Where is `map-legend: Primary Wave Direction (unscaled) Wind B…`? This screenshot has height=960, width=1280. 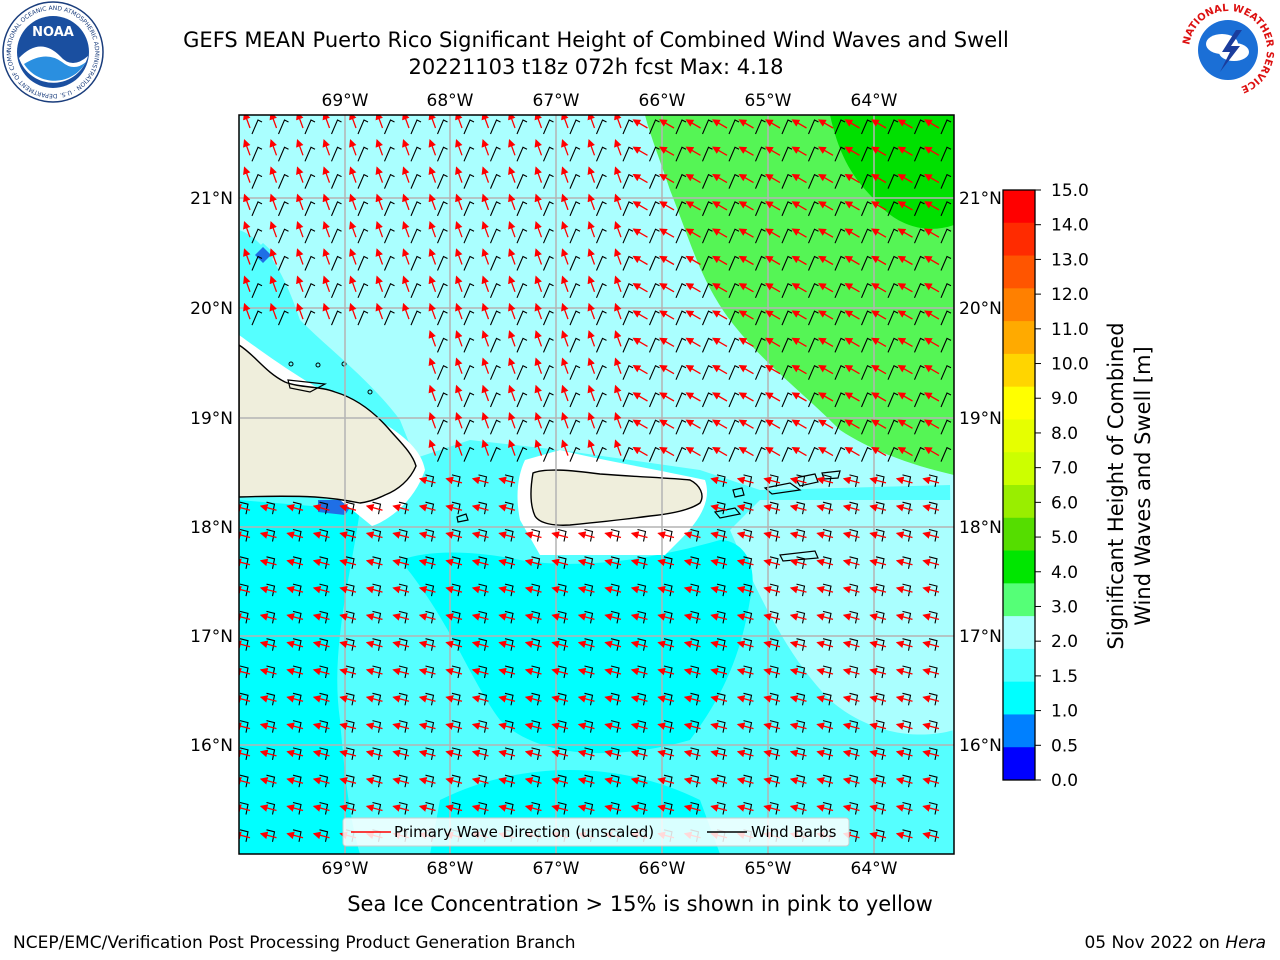 map-legend: Primary Wave Direction (unscaled) Wind B… is located at coordinates (596, 832).